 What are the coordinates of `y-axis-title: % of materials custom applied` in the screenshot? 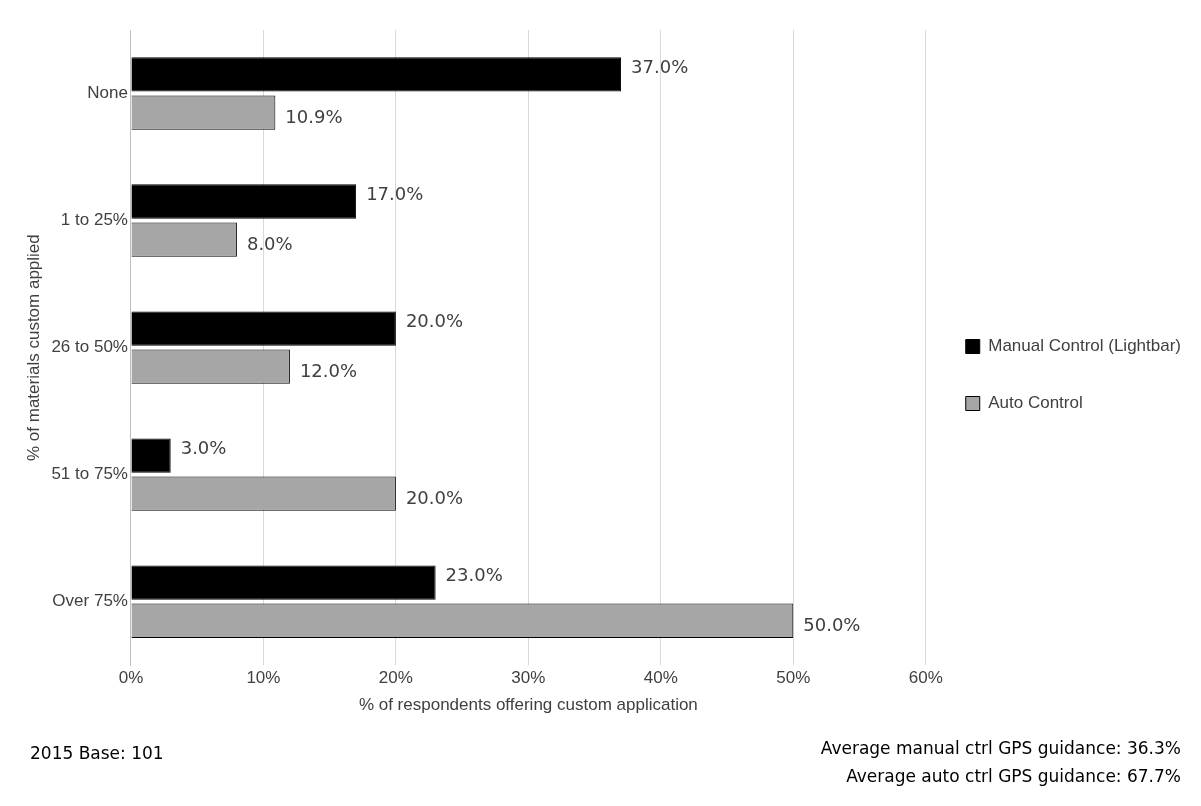 It's located at (33, 347).